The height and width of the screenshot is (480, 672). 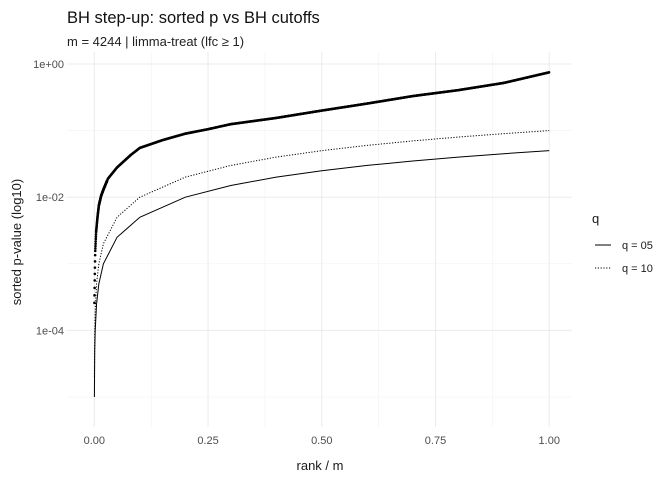 I want to click on x-tick-label: 0.75, so click(x=435, y=441).